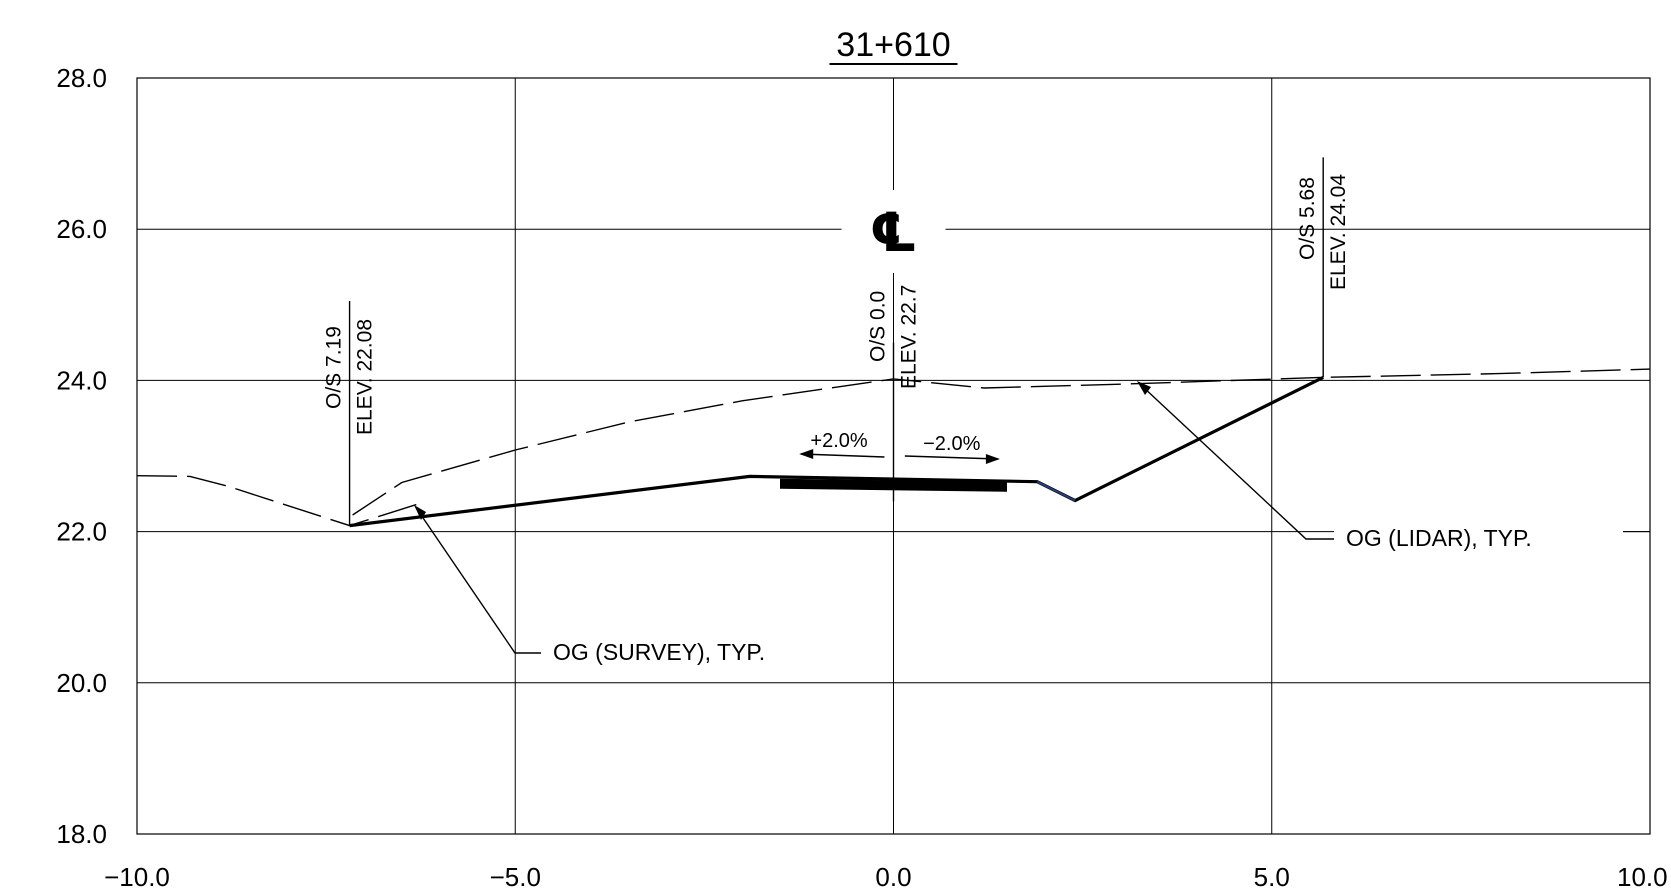 This screenshot has height=891, width=1671. What do you see at coordinates (878, 326) in the screenshot?
I see `station-offset-label: O/S 0.0` at bounding box center [878, 326].